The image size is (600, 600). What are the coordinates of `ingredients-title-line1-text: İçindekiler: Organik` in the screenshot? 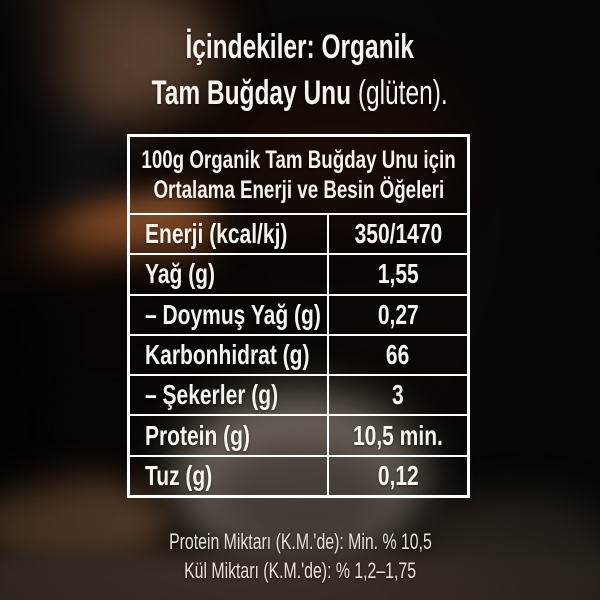 It's located at (300, 47).